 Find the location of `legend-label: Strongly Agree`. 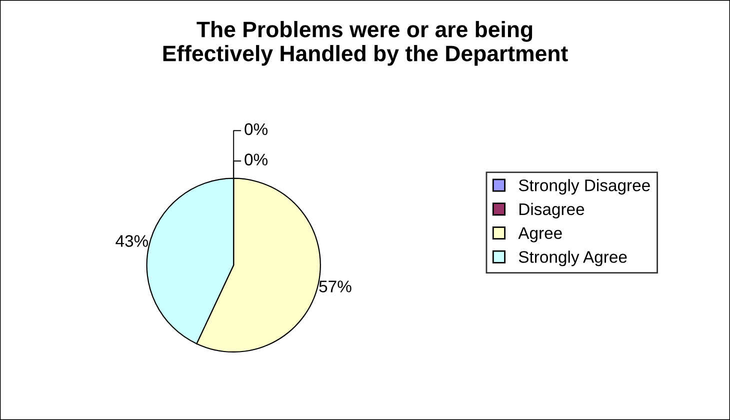

legend-label: Strongly Agree is located at coordinates (572, 258).